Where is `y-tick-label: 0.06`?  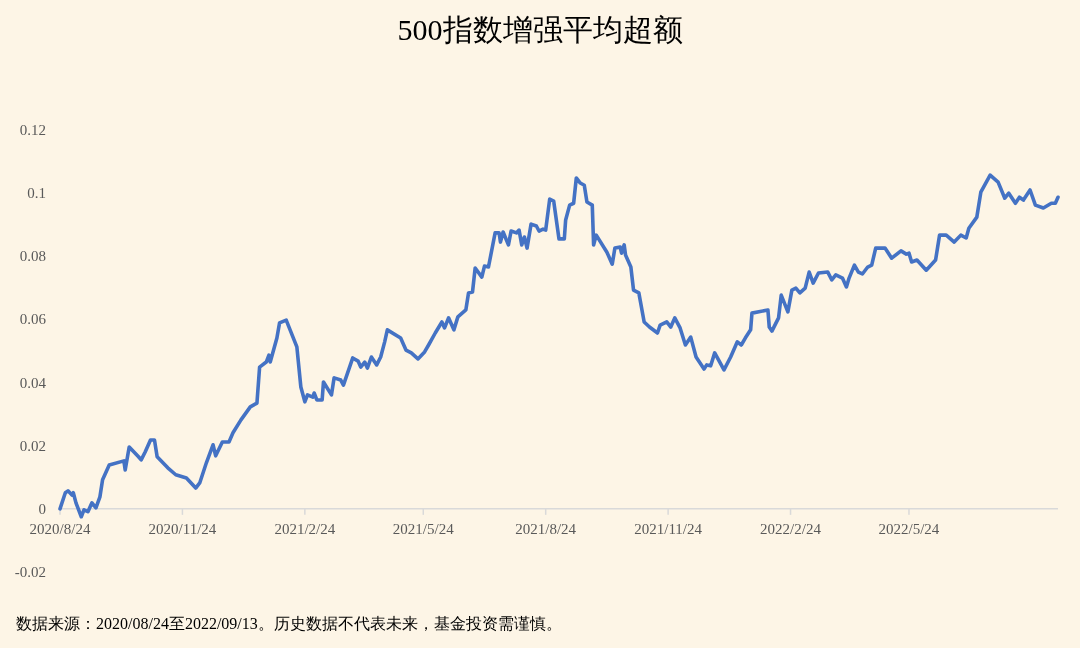 y-tick-label: 0.06 is located at coordinates (33, 319).